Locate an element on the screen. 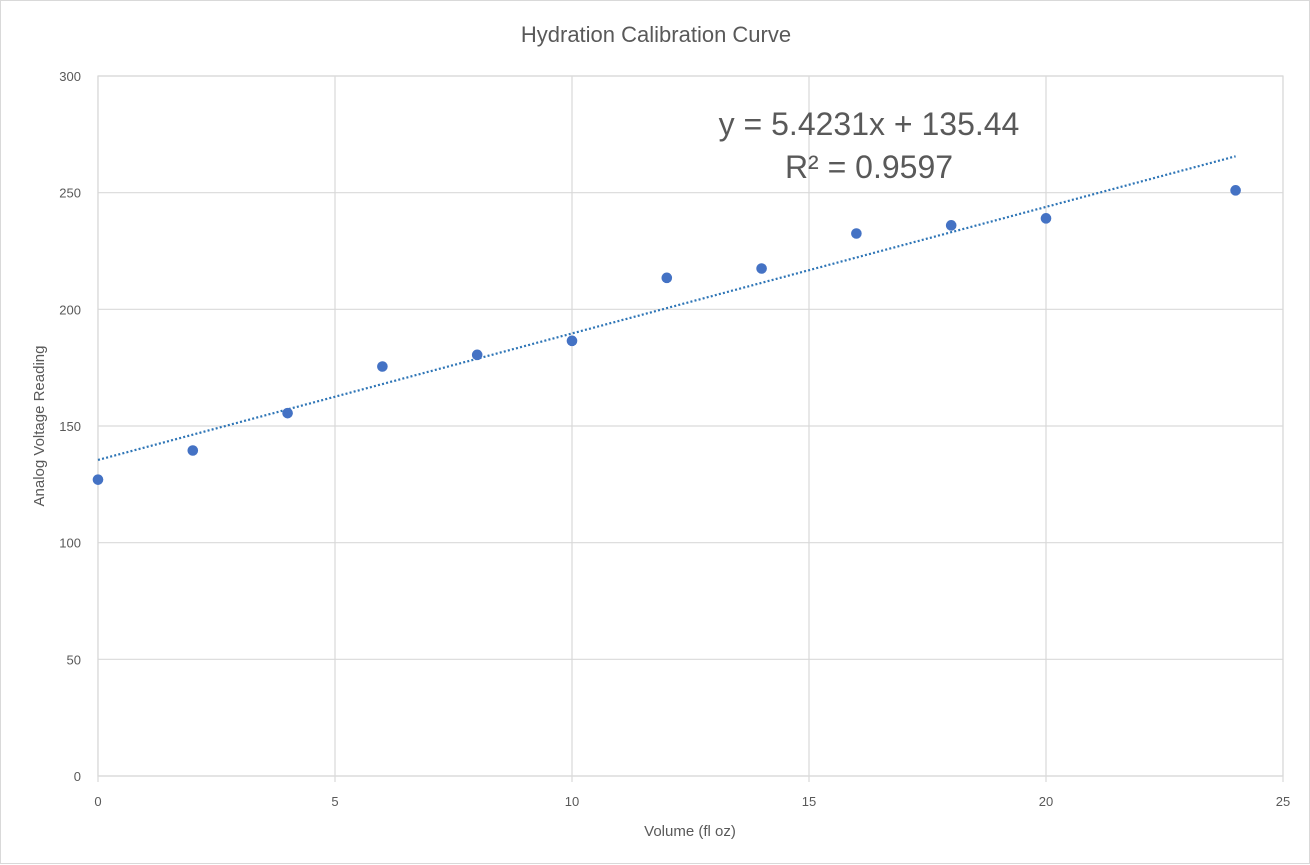  y-tick-label: 150 is located at coordinates (70, 426).